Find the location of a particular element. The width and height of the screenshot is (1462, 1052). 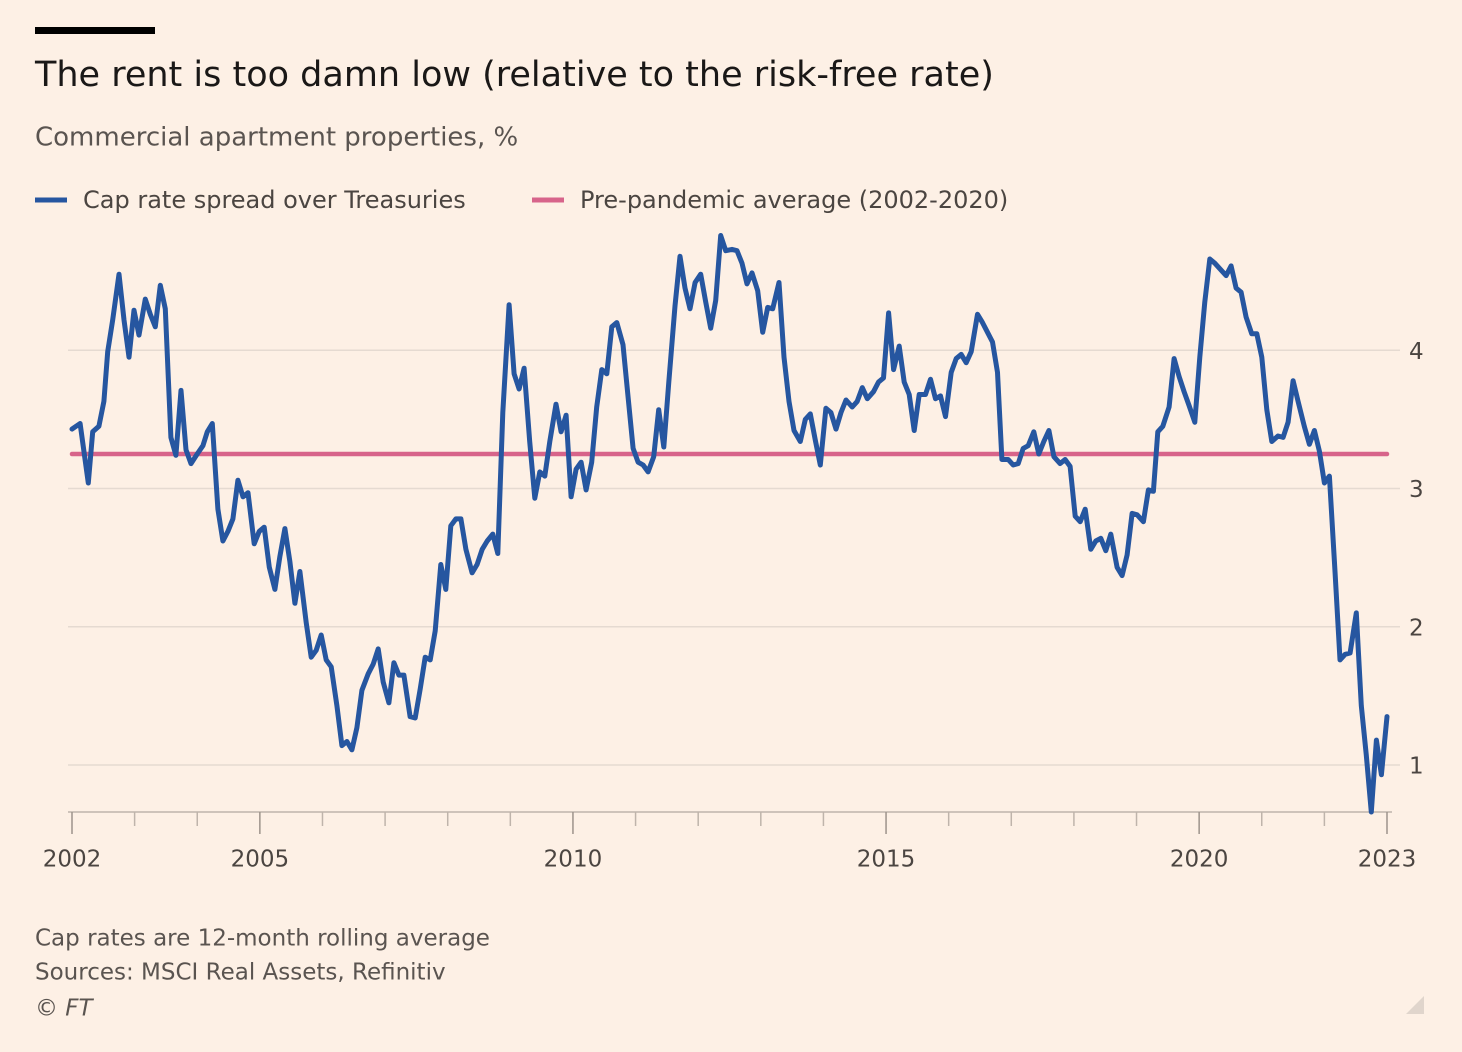

y-tick-label: 3 is located at coordinates (1416, 490).